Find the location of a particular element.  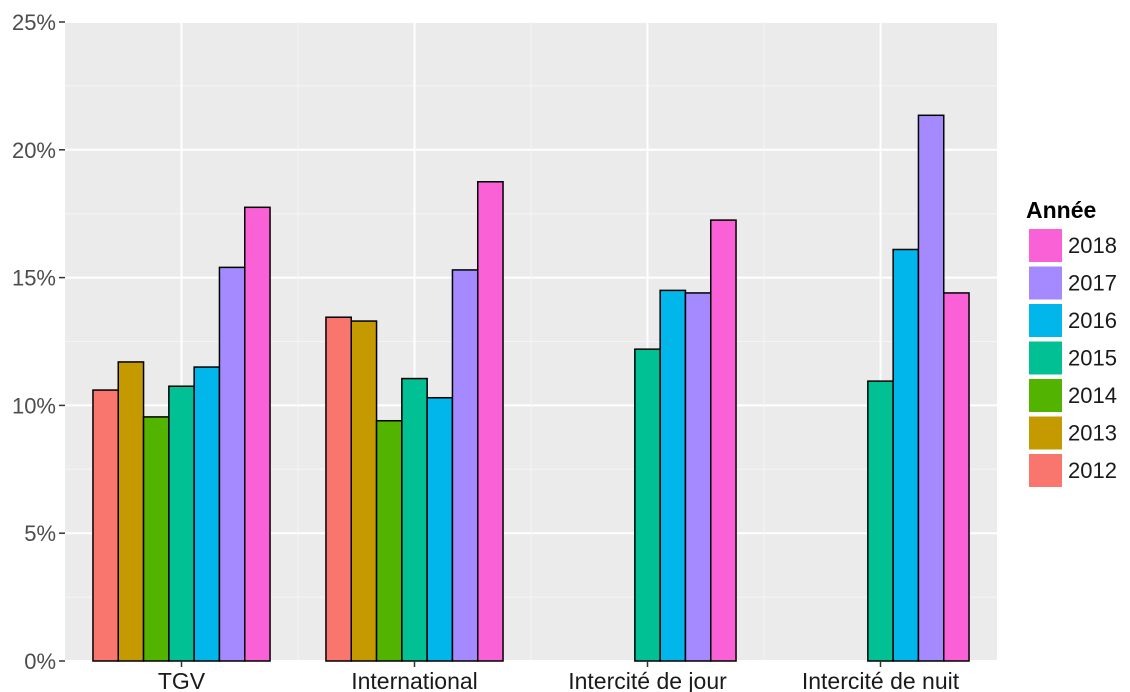

bar-2014-tgv is located at coordinates (156, 539).